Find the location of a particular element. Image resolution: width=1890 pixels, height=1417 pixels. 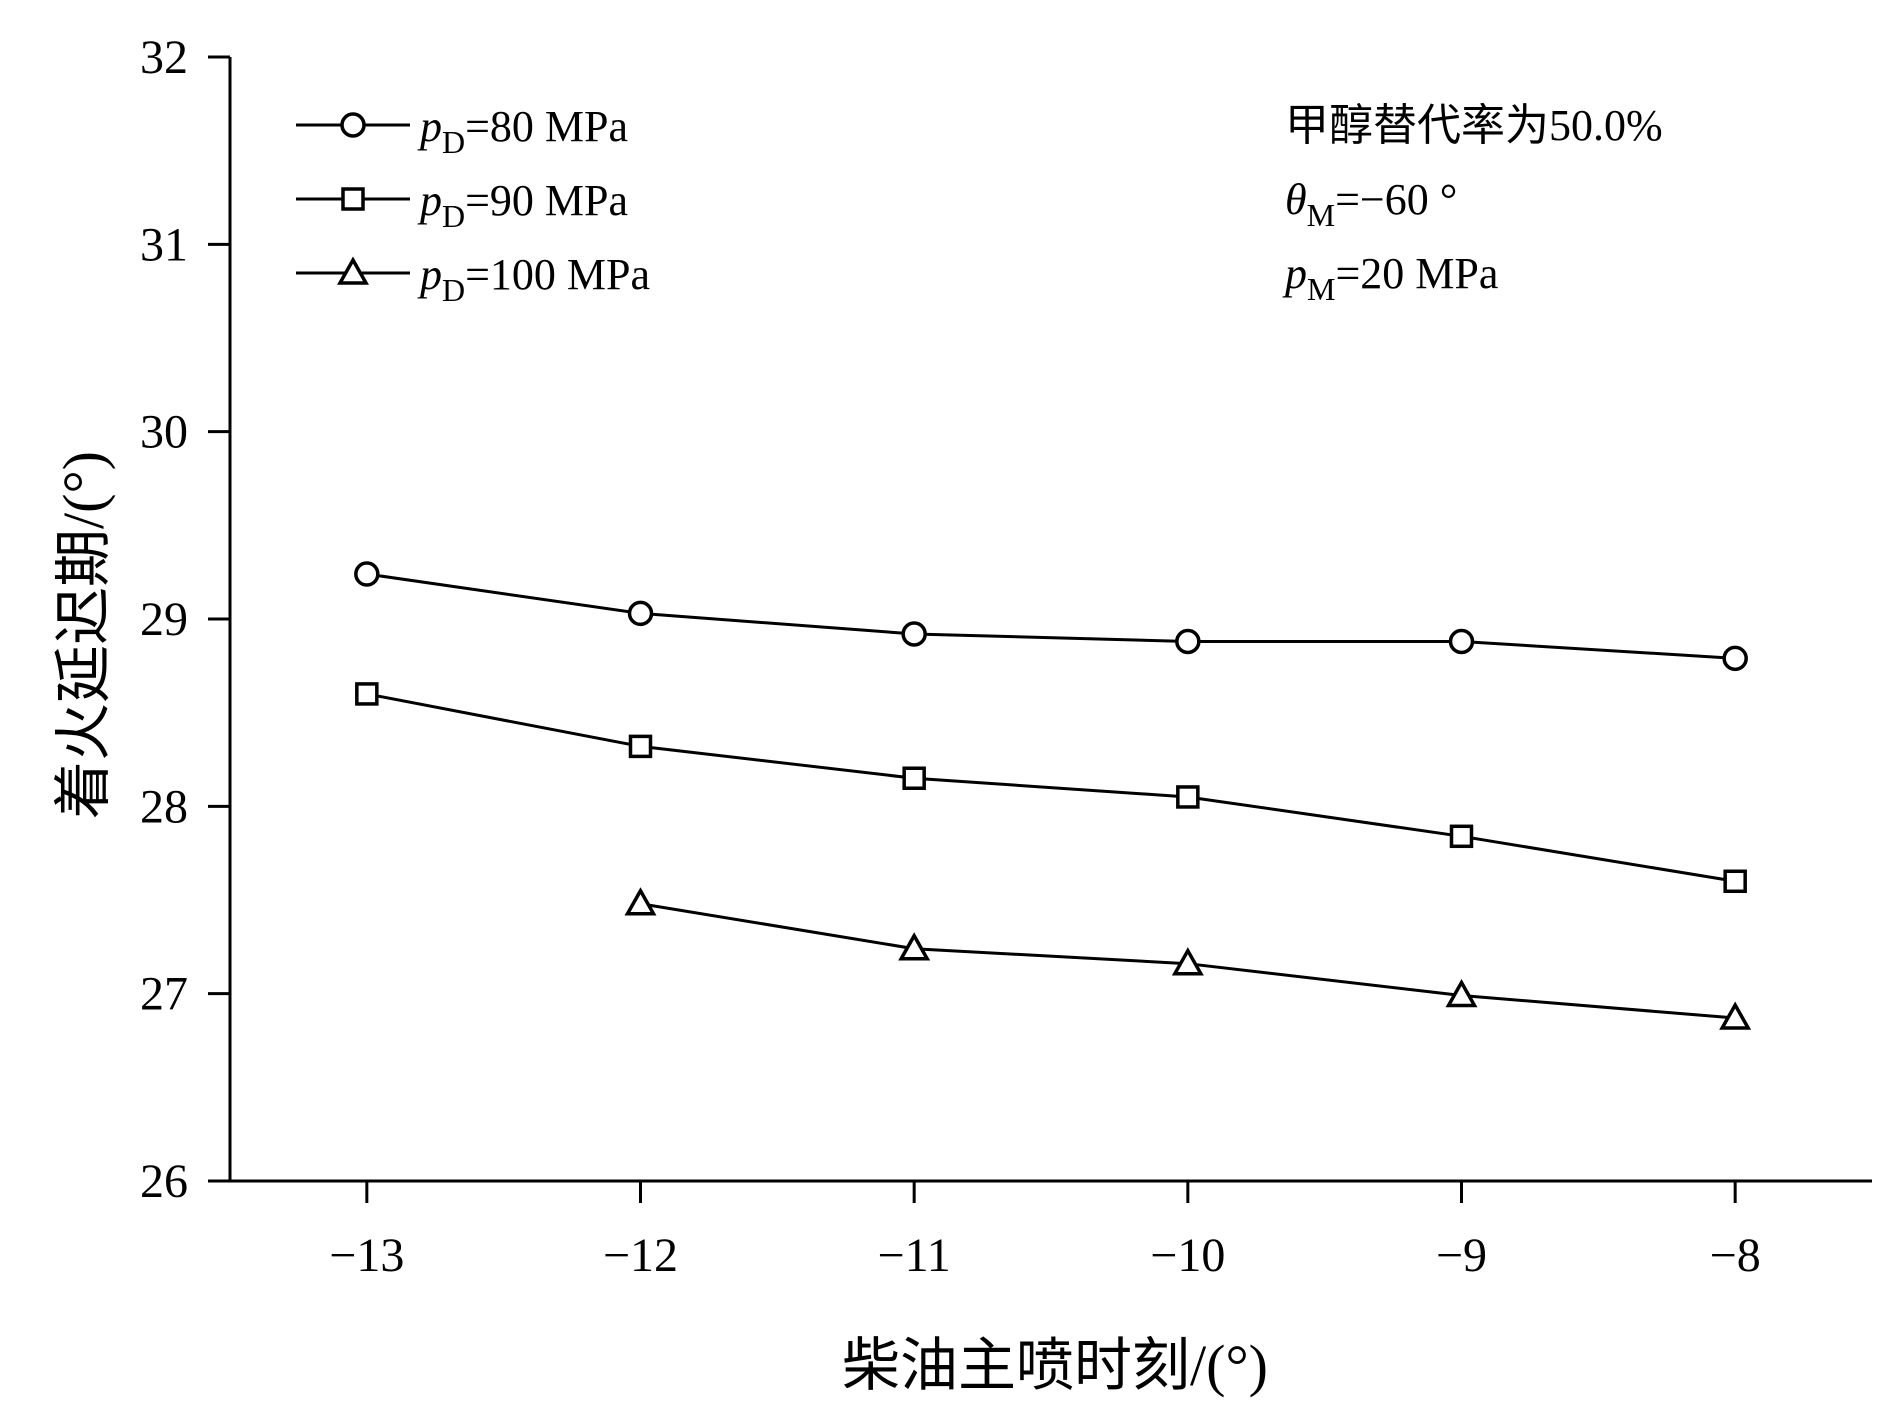

x-tick-label: −13 is located at coordinates (366, 1255).